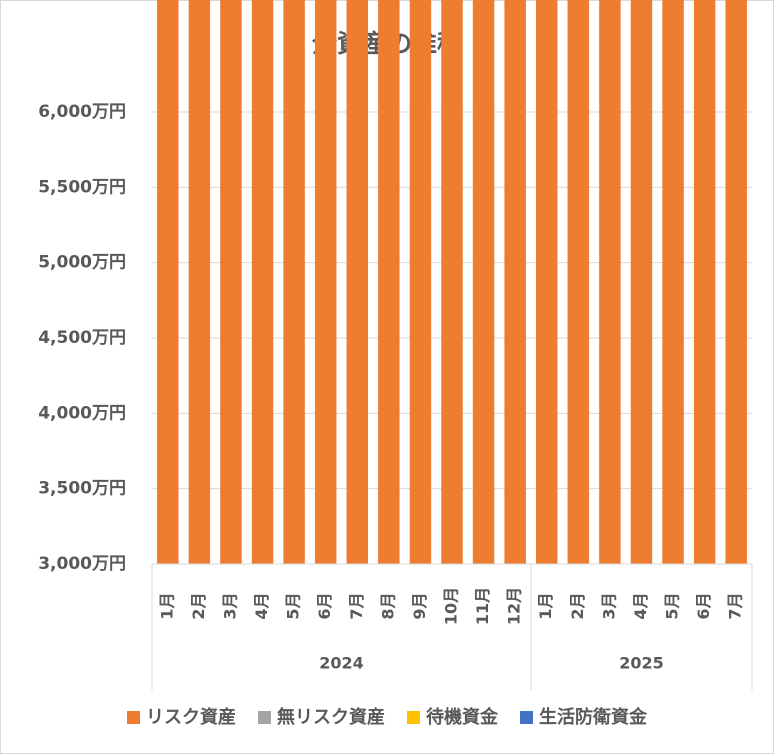 The height and width of the screenshot is (754, 774). I want to click on x-group-label: 2025, so click(641, 663).